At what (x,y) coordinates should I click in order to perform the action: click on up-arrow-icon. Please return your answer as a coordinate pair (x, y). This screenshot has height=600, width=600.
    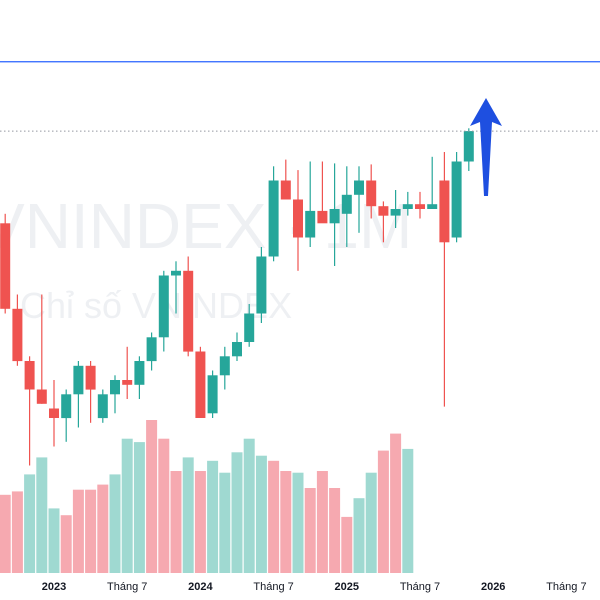
    Looking at the image, I should click on (486, 147).